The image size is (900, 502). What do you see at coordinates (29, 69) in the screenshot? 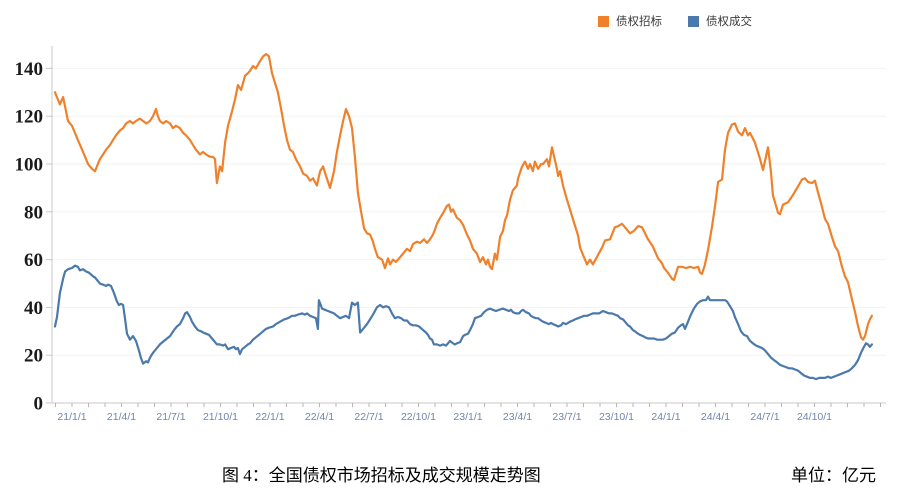
I see `y-tick-label: 140` at bounding box center [29, 69].